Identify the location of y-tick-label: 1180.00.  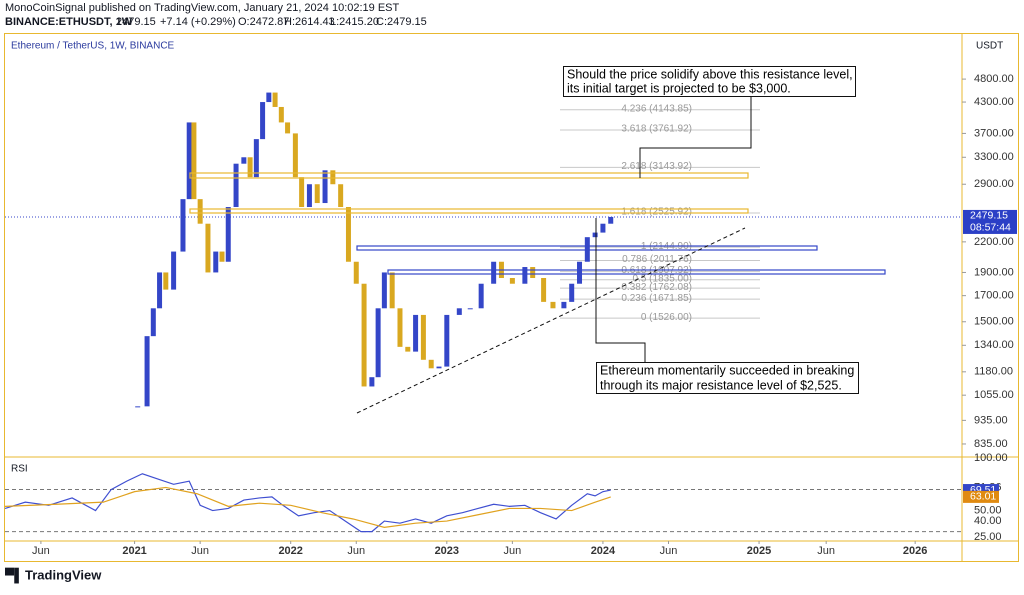
(993, 372).